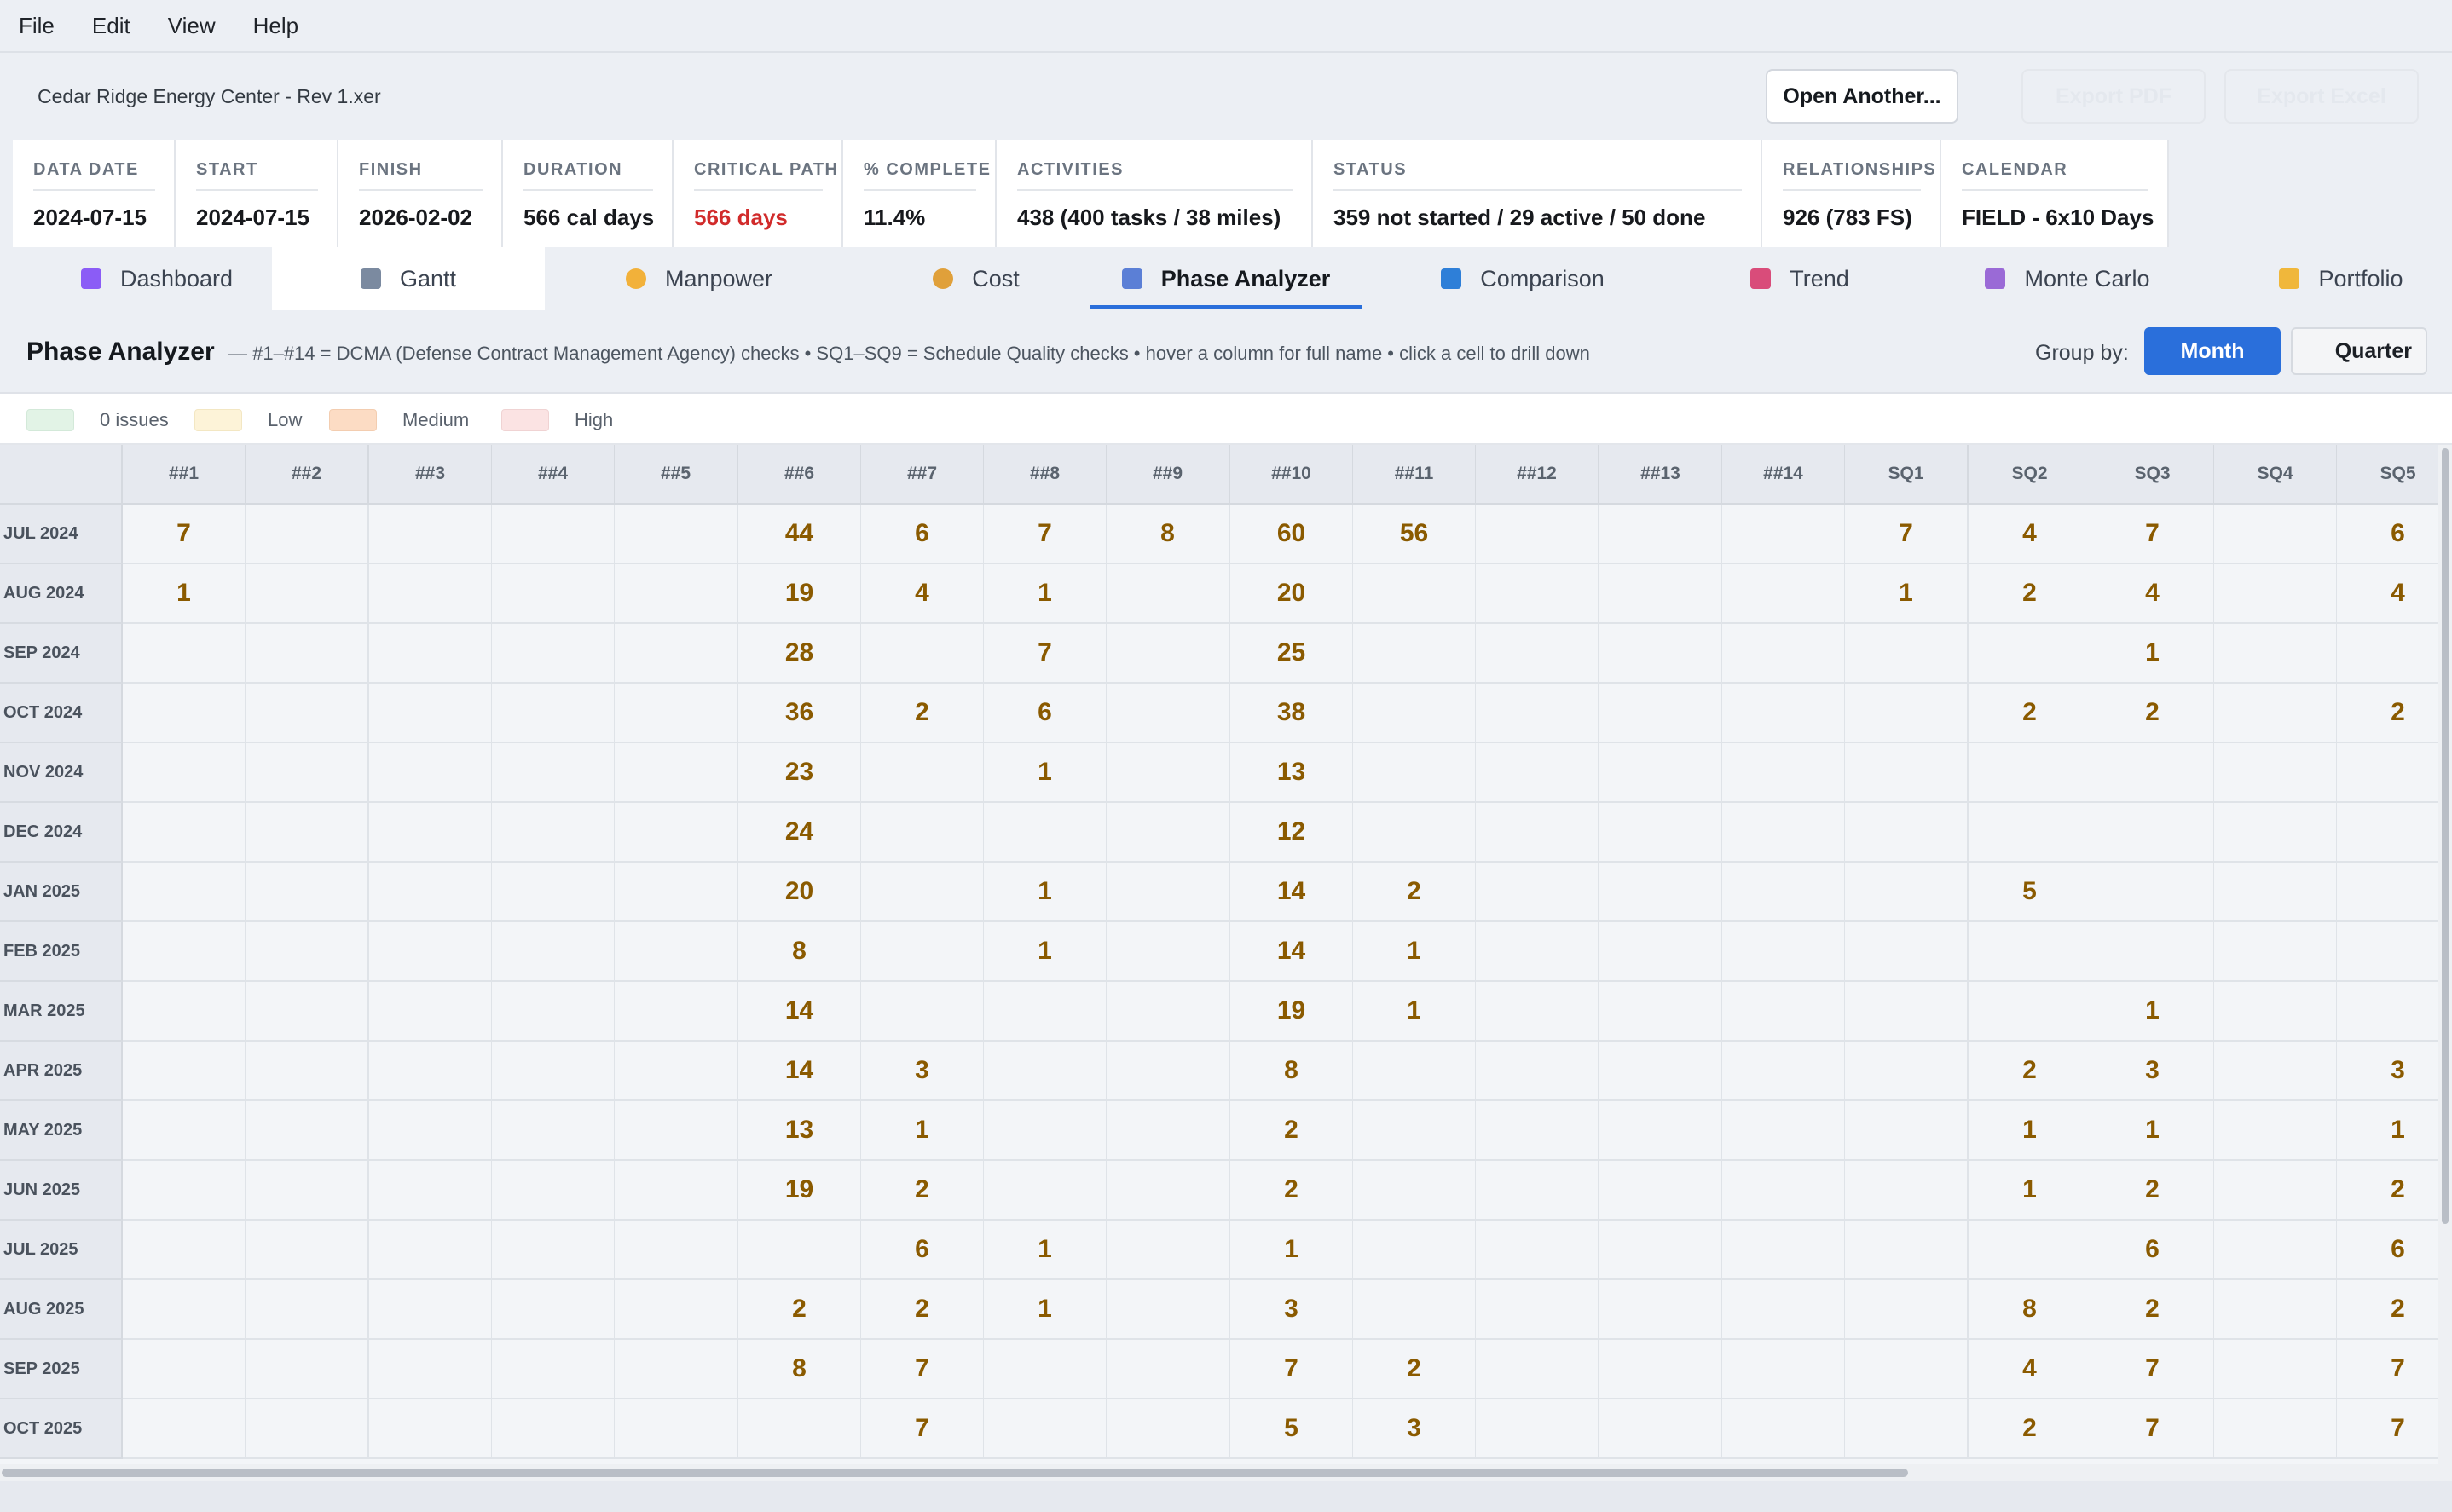 Image resolution: width=2452 pixels, height=1512 pixels. What do you see at coordinates (1292, 594) in the screenshot?
I see `grid-cell: 20` at bounding box center [1292, 594].